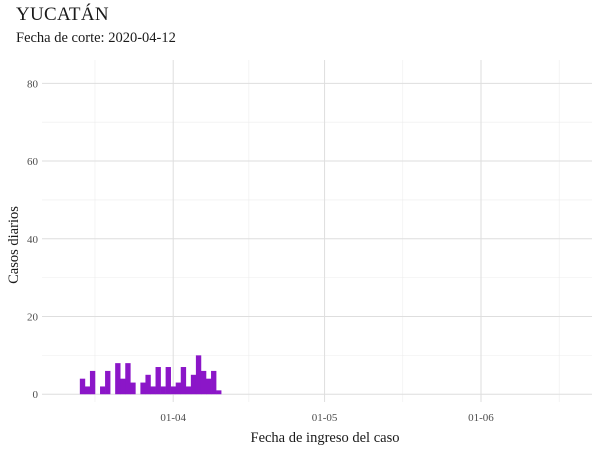 The width and height of the screenshot is (600, 450). Describe the element at coordinates (325, 438) in the screenshot. I see `x-axis-title: Fecha de ingreso del caso` at that location.